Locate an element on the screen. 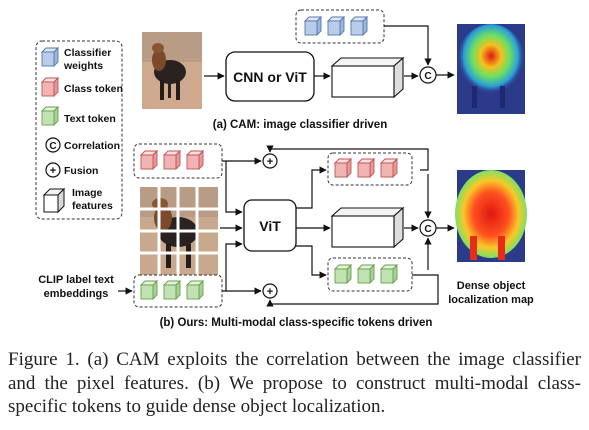 This screenshot has width=589, height=430. correlation-node-b: C is located at coordinates (428, 228).